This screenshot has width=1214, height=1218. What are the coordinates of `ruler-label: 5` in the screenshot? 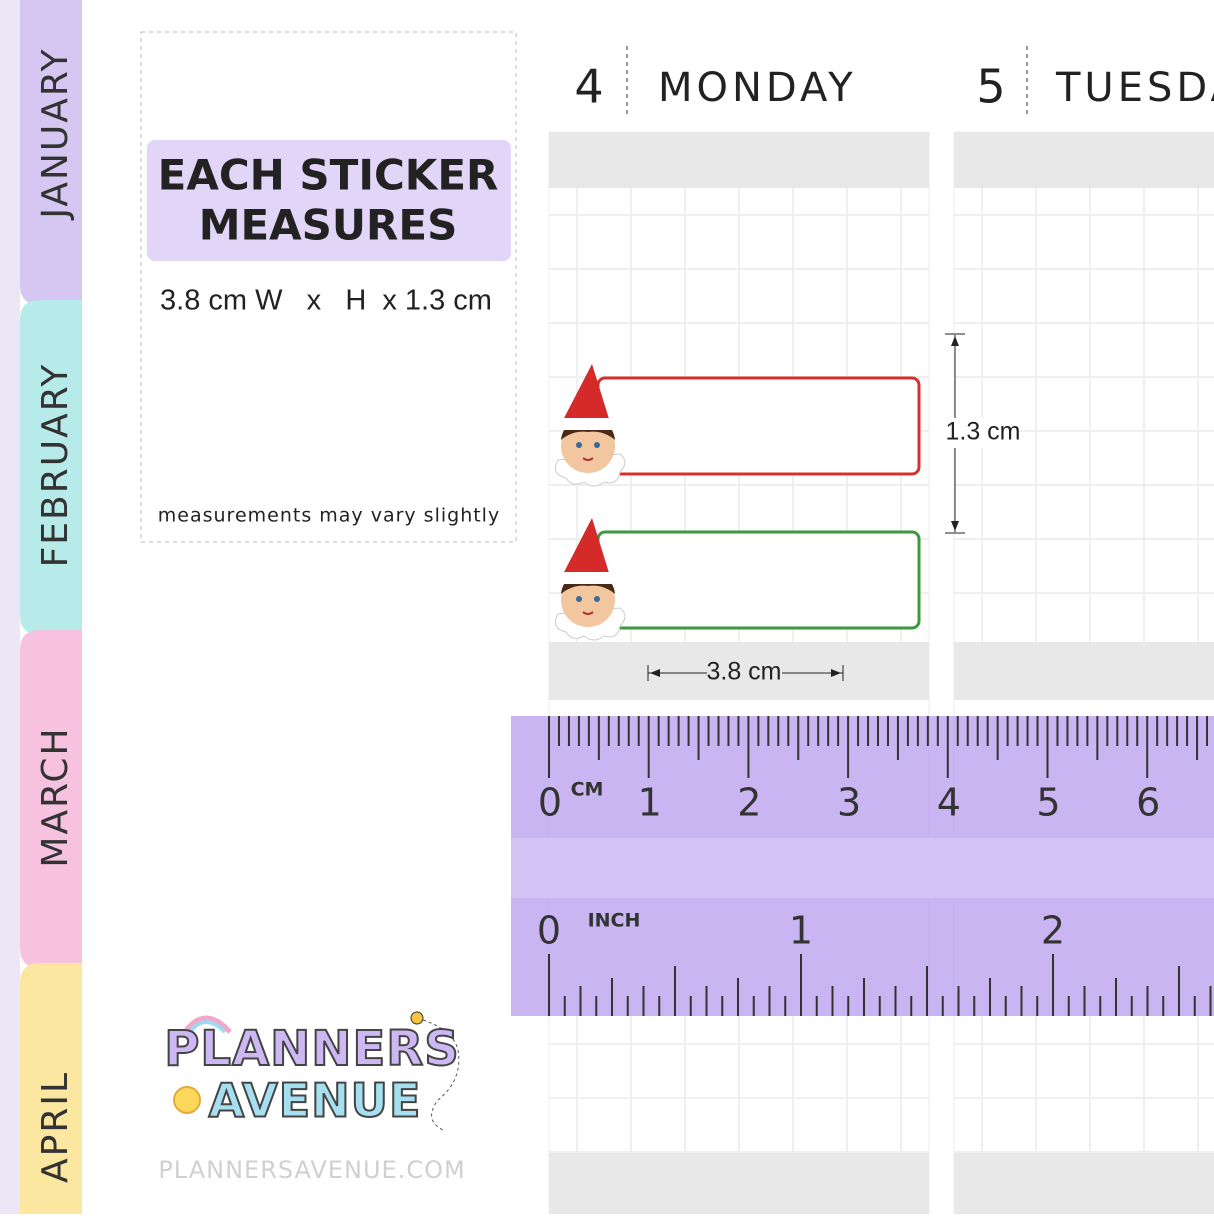 It's located at (1048, 803).